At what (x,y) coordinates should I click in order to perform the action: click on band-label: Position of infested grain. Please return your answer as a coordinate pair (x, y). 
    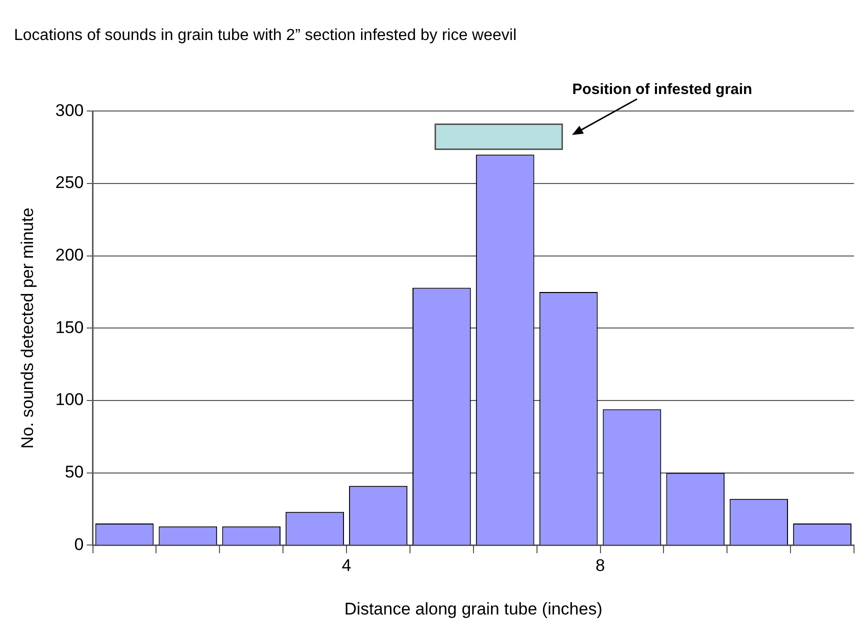
    Looking at the image, I should click on (662, 89).